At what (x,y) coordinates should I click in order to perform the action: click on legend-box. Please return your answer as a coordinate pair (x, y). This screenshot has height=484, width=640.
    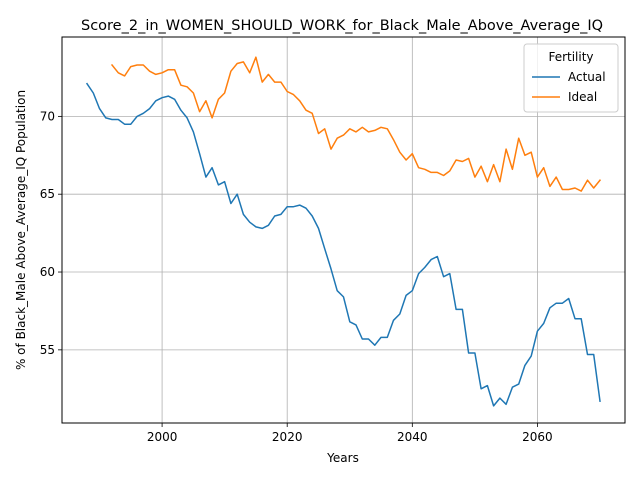
    Looking at the image, I should click on (571, 78).